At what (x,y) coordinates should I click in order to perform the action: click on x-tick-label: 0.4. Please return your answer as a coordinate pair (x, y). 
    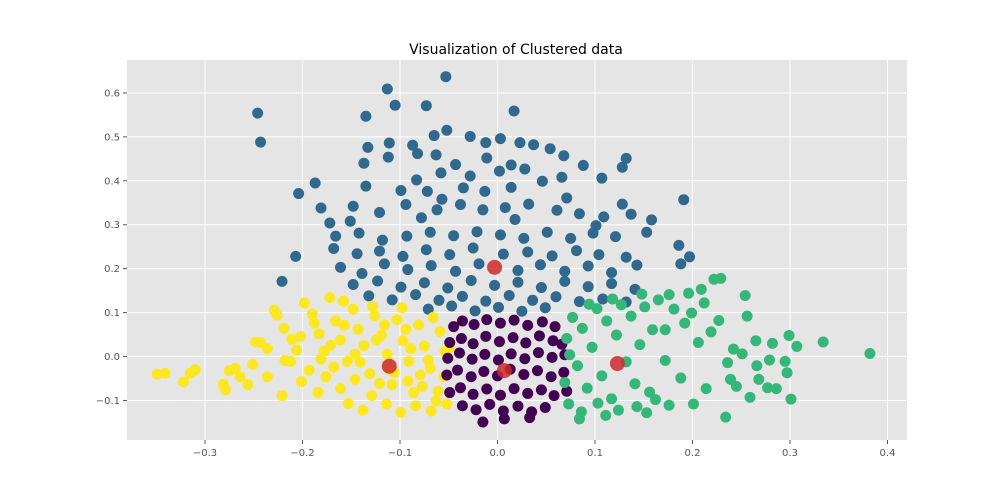
    Looking at the image, I should click on (888, 453).